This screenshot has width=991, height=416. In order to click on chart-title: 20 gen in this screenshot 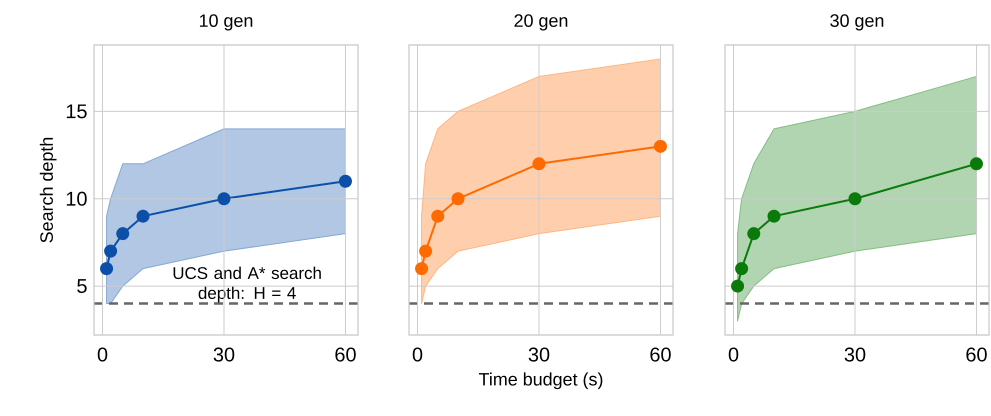, I will do `click(541, 22)`.